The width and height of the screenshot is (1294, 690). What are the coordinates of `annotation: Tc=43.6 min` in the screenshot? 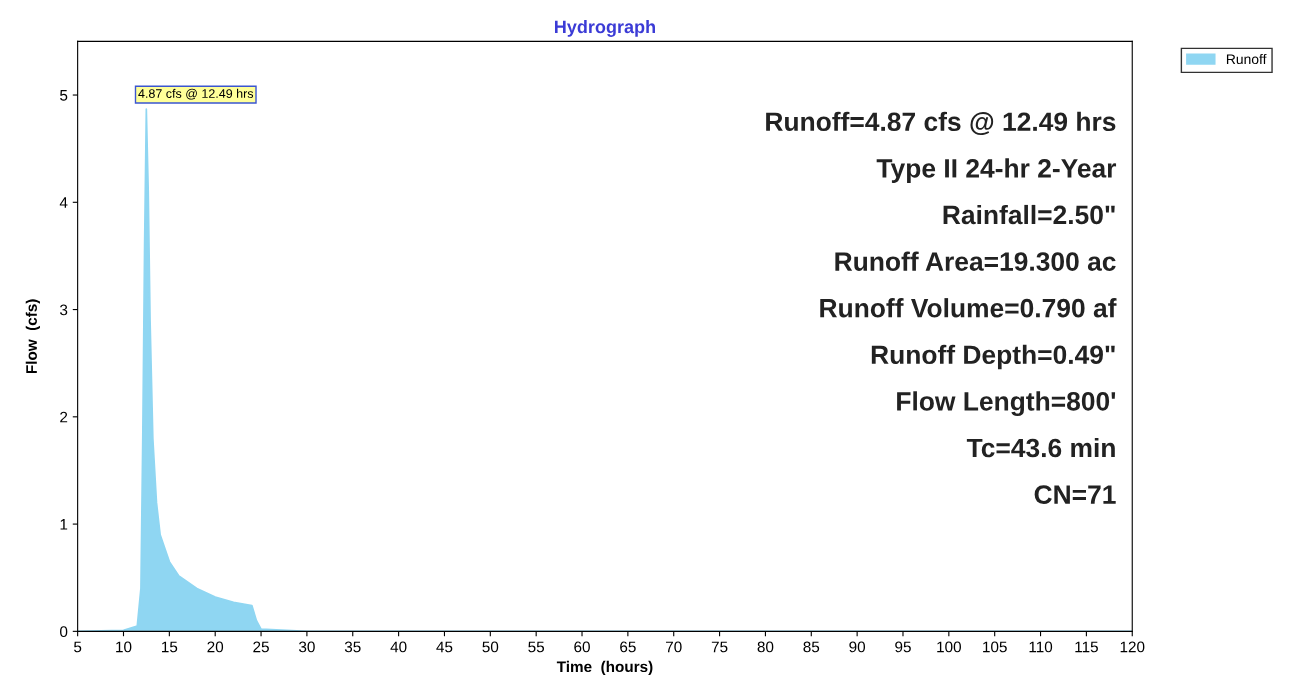 It's located at (1040, 447).